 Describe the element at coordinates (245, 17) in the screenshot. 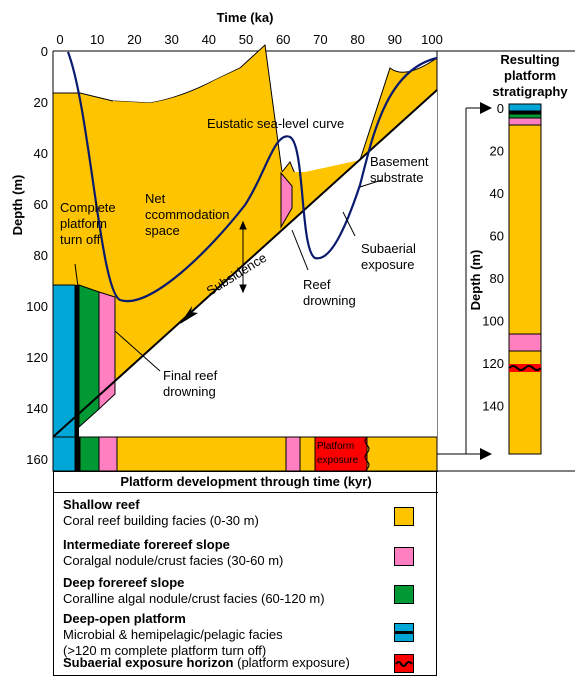

I see `time-axis-title: Time (ka)` at that location.